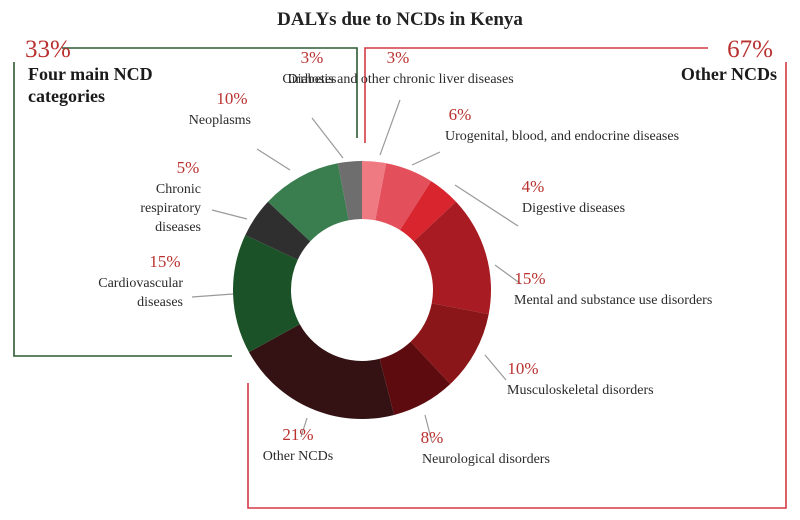 The width and height of the screenshot is (800, 520). What do you see at coordinates (140, 283) in the screenshot?
I see `slice-category-label-line: Cardiovascular` at bounding box center [140, 283].